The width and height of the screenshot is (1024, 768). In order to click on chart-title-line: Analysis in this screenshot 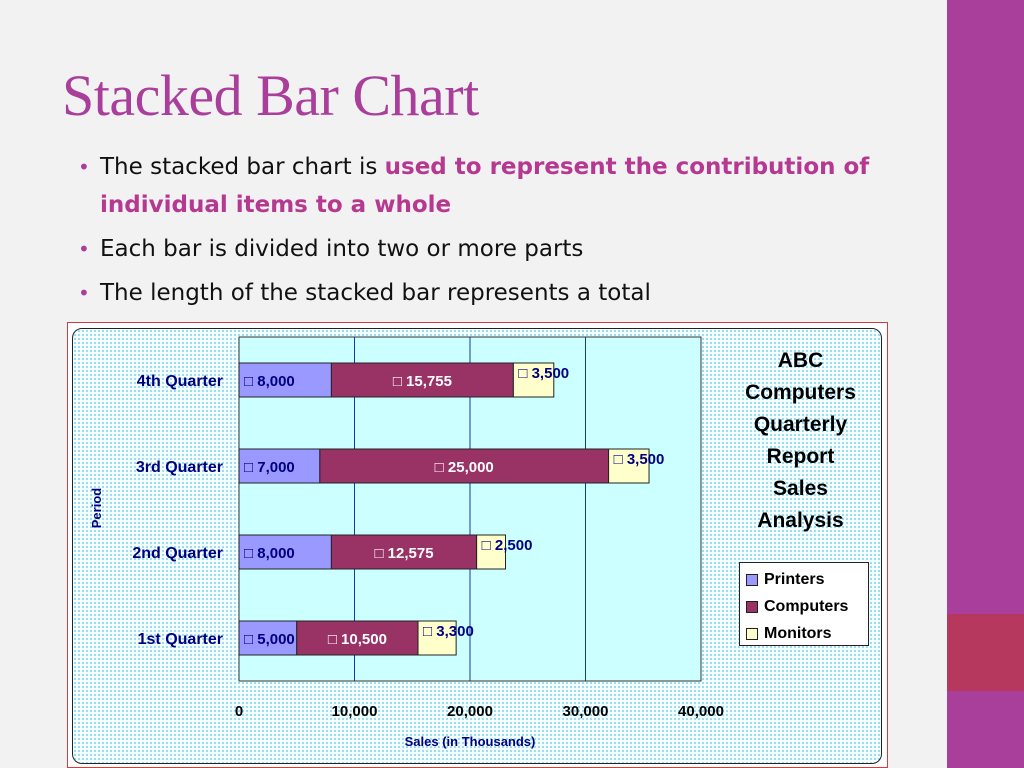, I will do `click(800, 520)`.